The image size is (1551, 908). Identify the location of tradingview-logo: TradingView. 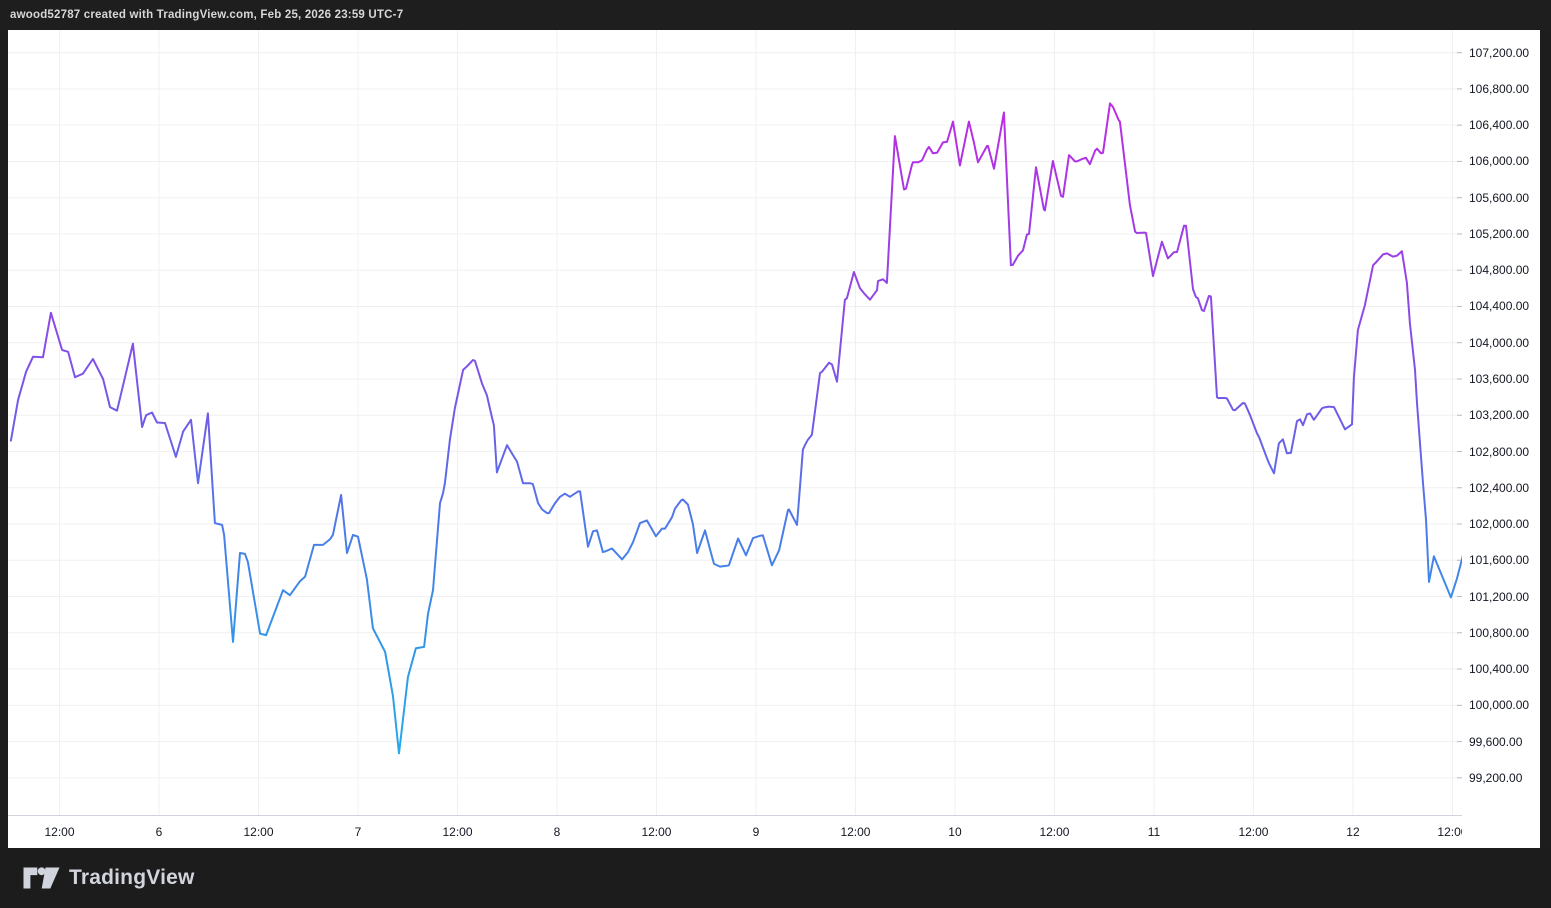
(97, 878).